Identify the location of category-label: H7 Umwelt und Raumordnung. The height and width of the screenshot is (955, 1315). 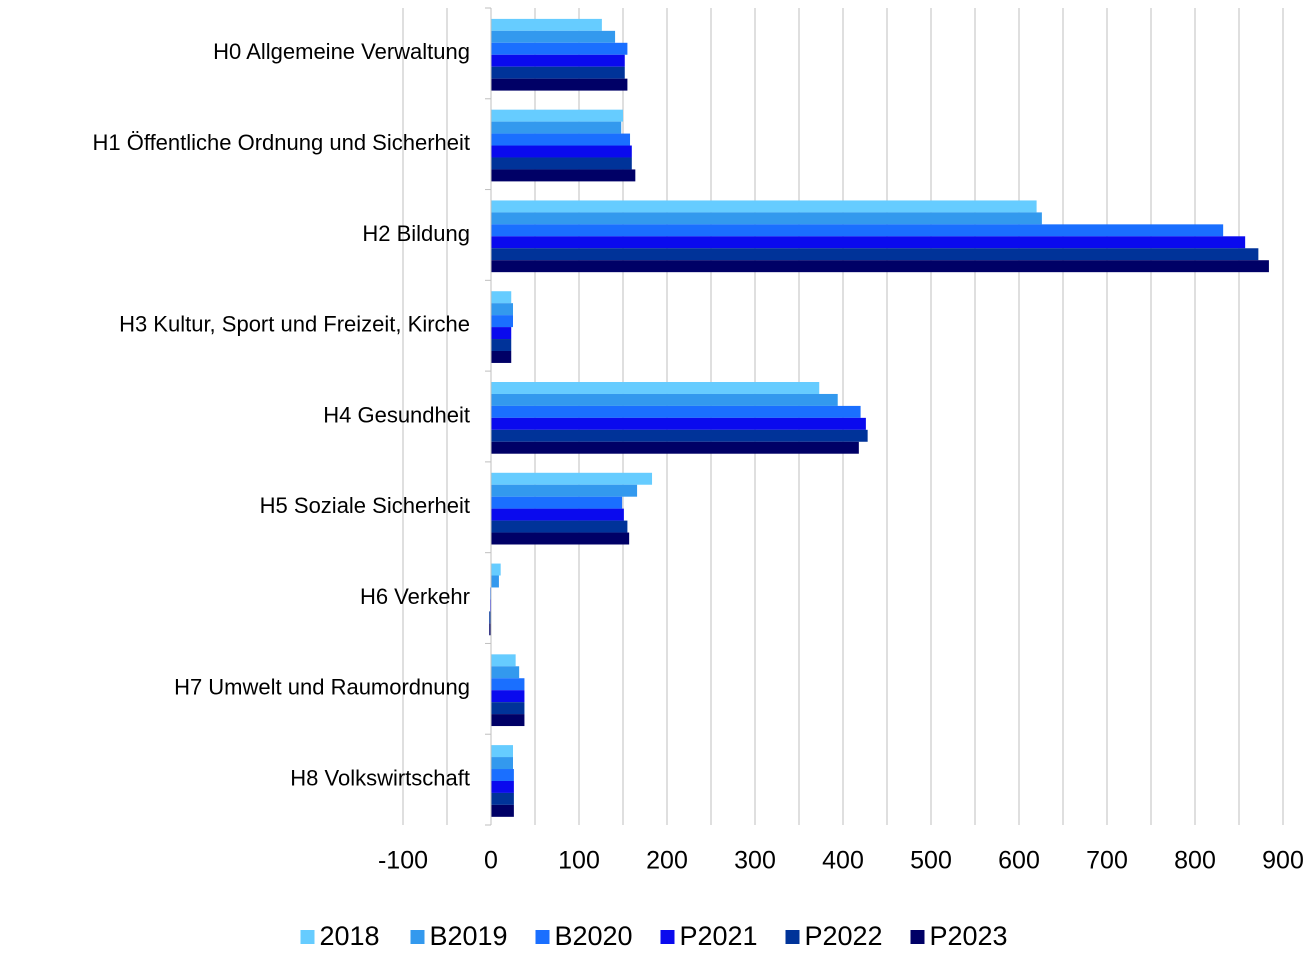
(322, 687).